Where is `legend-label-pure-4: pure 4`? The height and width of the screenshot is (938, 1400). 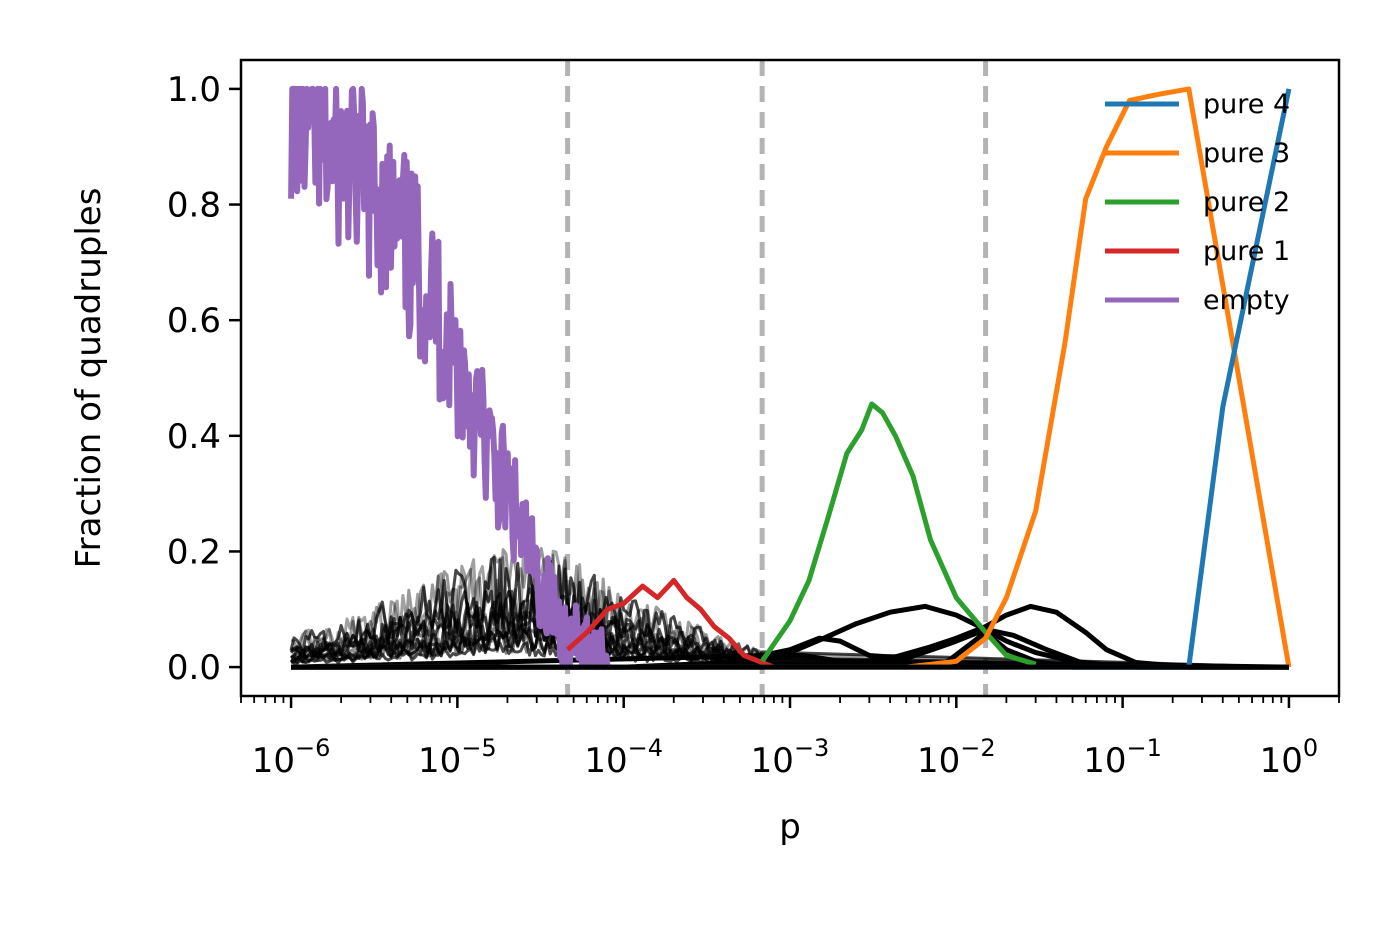 legend-label-pure-4: pure 4 is located at coordinates (1246, 104).